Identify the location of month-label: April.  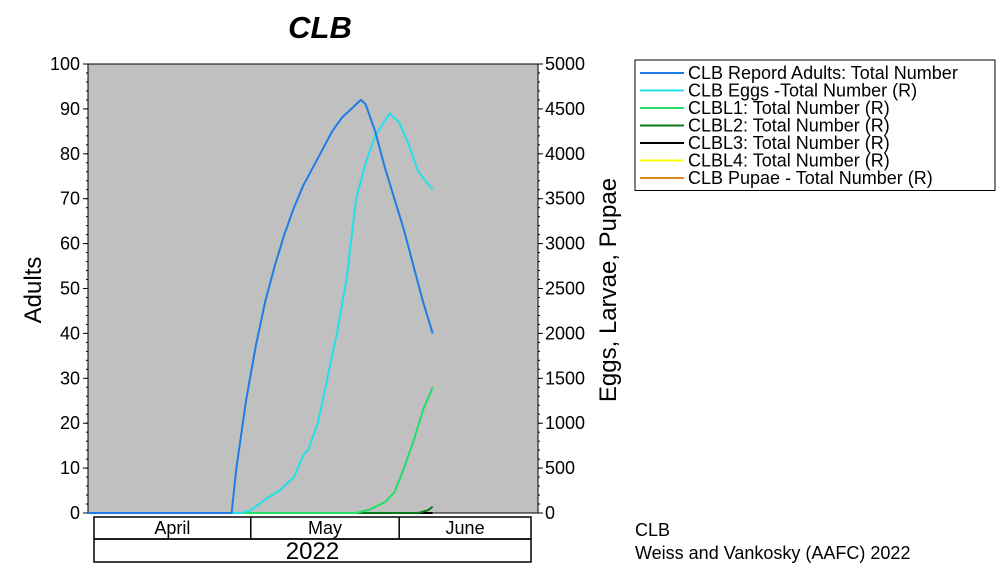
(172, 528).